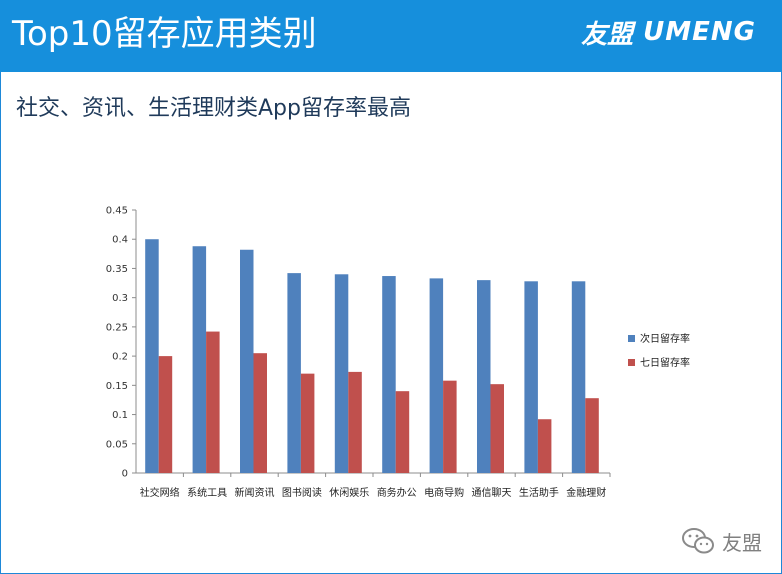 The image size is (782, 574). I want to click on header-bar: Top10留存应用类别 友盟 UMENG, so click(391, 36).